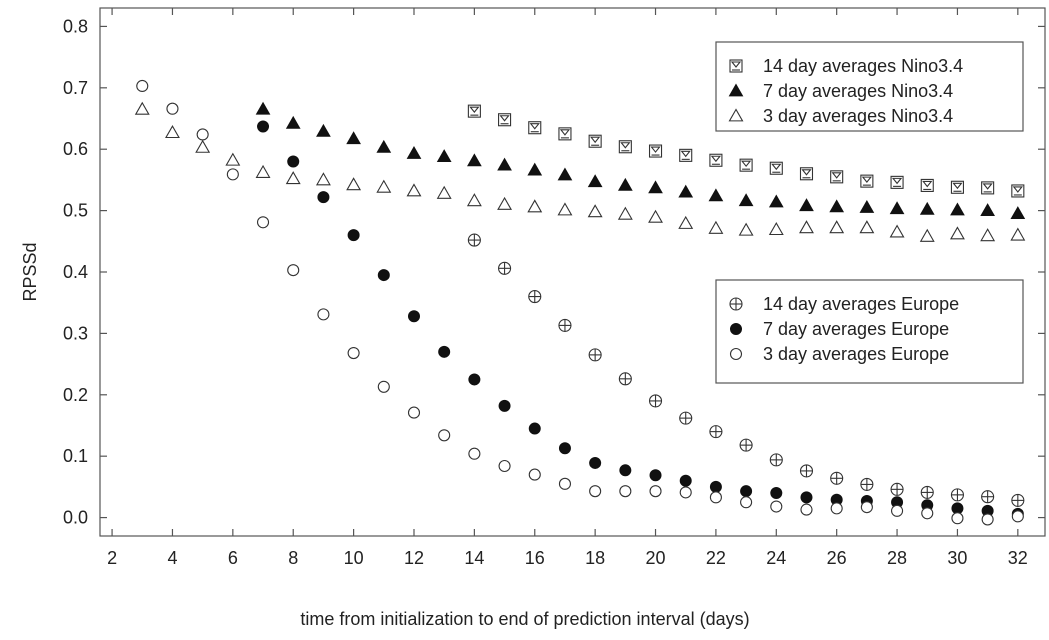 The image size is (1049, 640). What do you see at coordinates (736, 115) in the screenshot?
I see `legend-marker` at bounding box center [736, 115].